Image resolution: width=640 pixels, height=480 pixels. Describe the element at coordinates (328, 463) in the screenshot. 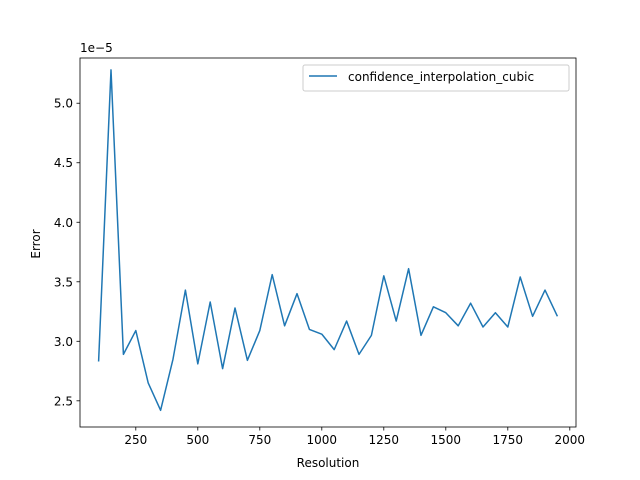

I see `x-axis-label: Resolution` at that location.